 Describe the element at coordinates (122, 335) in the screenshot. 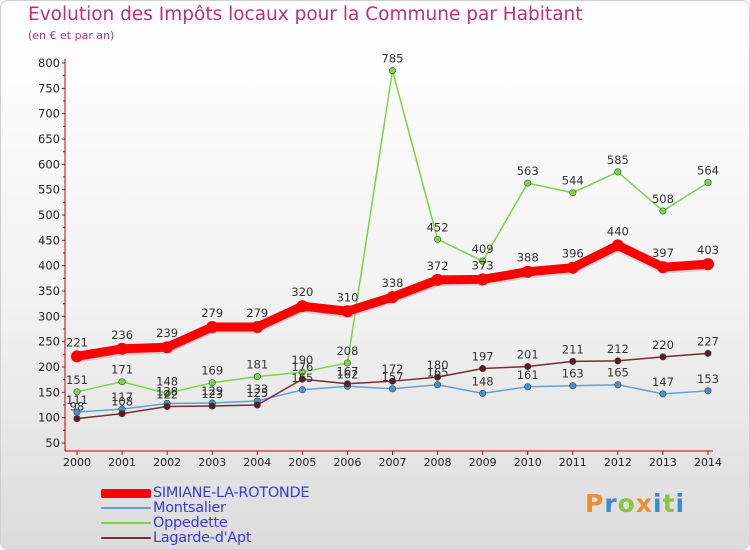

I see `data-label-simiane-la-rotonde: 236` at that location.